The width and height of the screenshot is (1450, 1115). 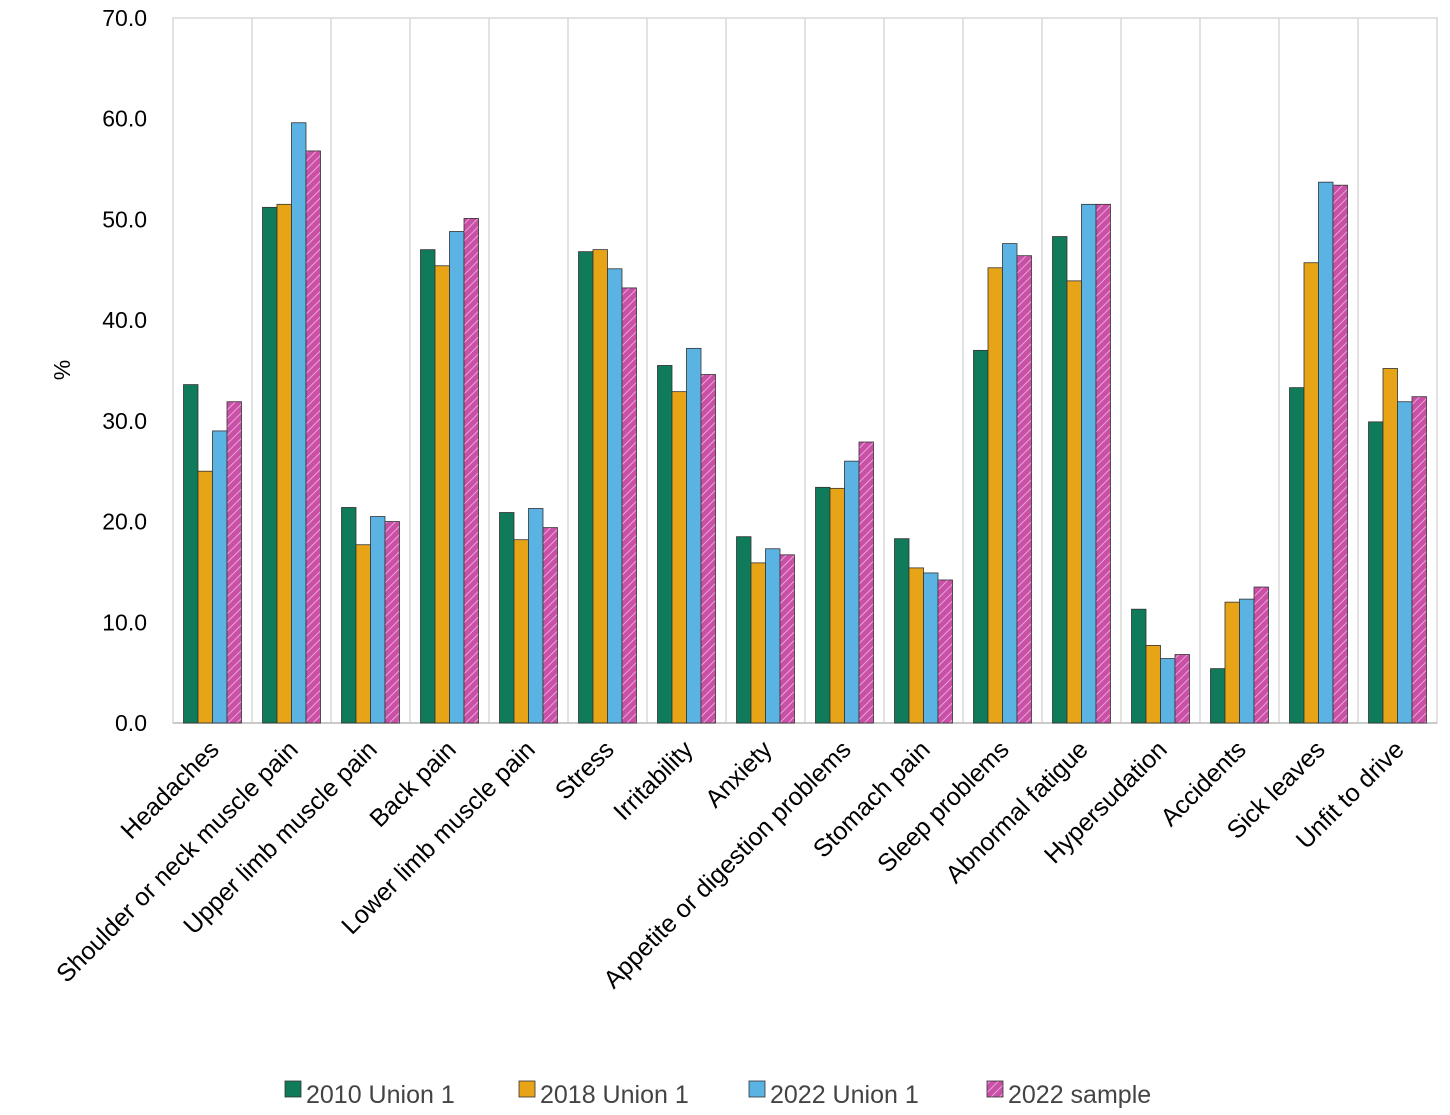 I want to click on x-tick-label: Stress, so click(x=585, y=770).